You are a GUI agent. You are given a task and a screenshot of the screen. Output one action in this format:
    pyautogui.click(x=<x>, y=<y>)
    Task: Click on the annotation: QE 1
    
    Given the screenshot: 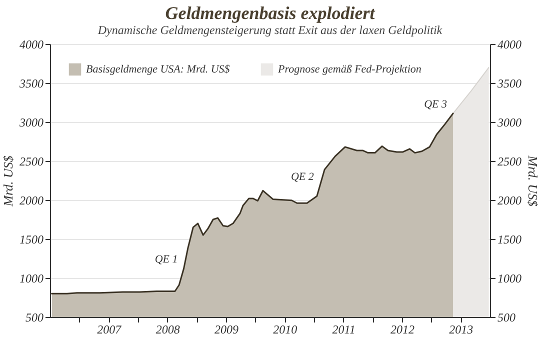 What is the action you would take?
    pyautogui.click(x=166, y=260)
    